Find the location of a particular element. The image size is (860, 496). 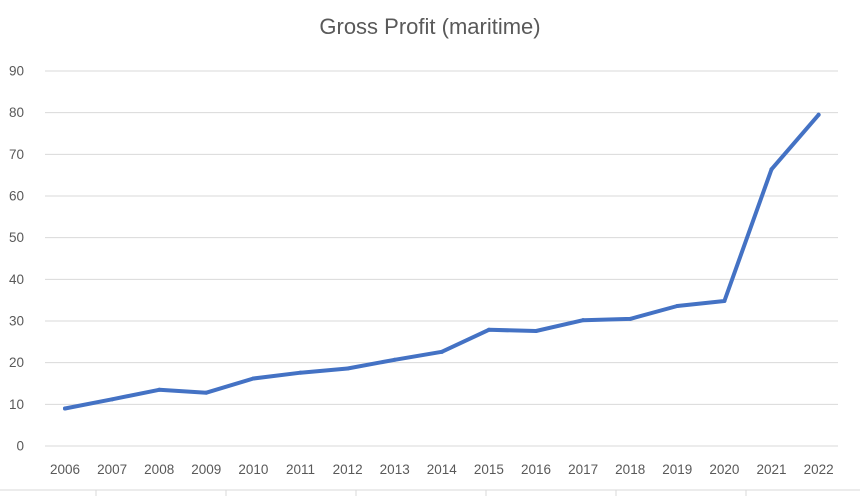

x-tick-label: 2009 is located at coordinates (206, 469).